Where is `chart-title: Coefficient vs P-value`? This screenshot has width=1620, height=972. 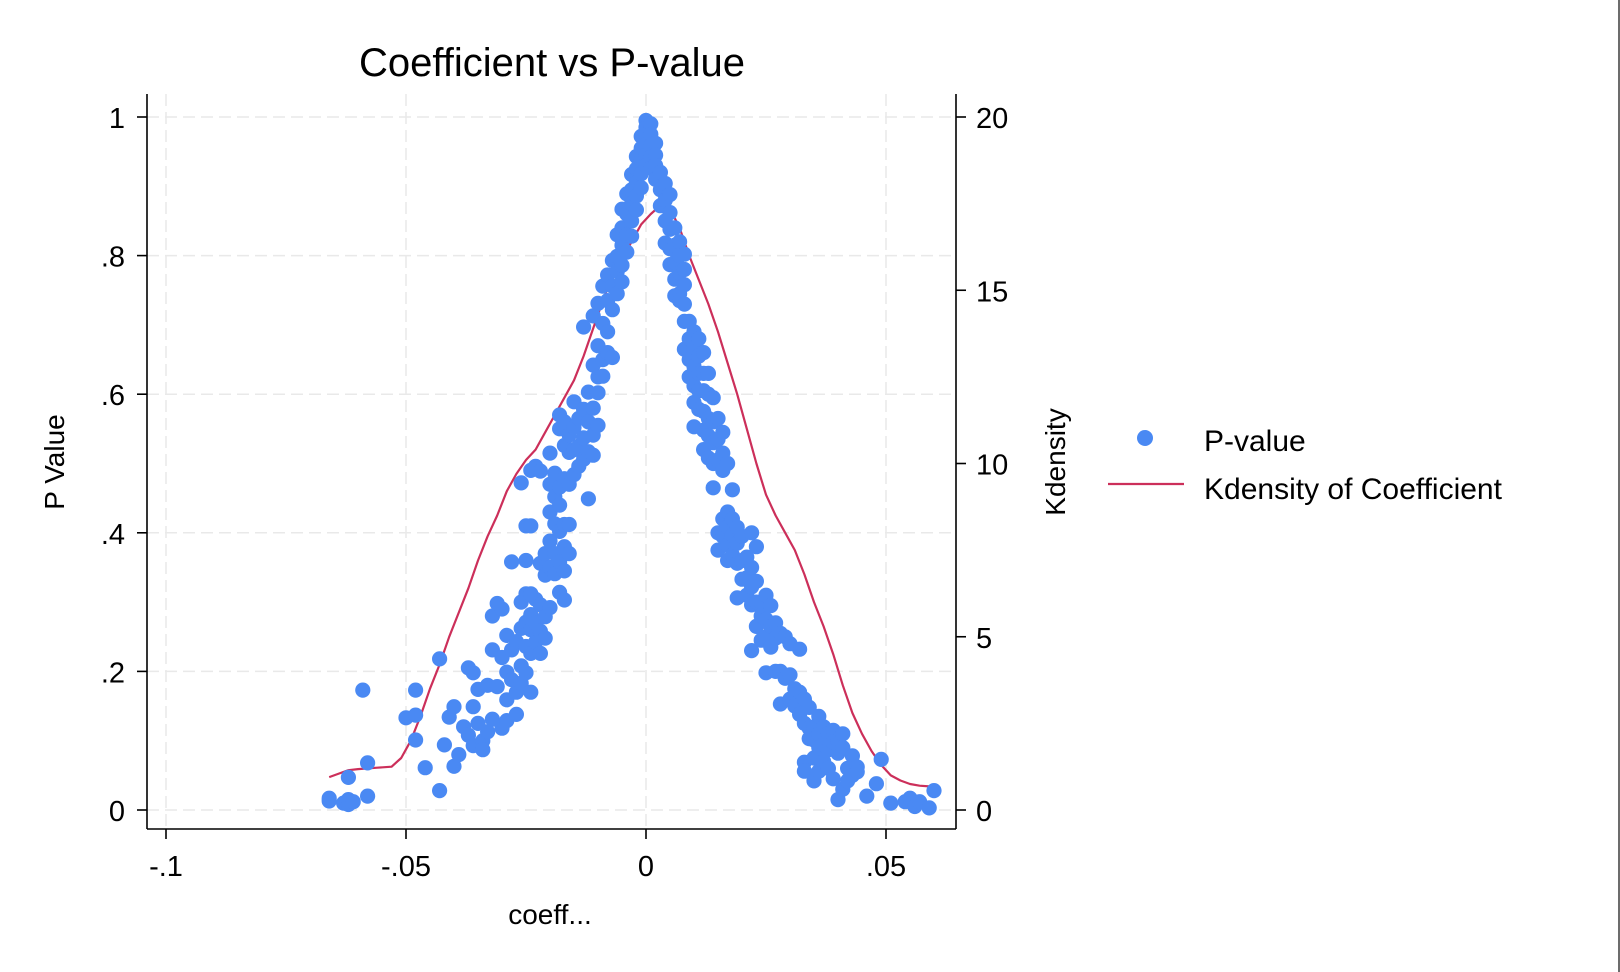 chart-title: Coefficient vs P-value is located at coordinates (552, 63).